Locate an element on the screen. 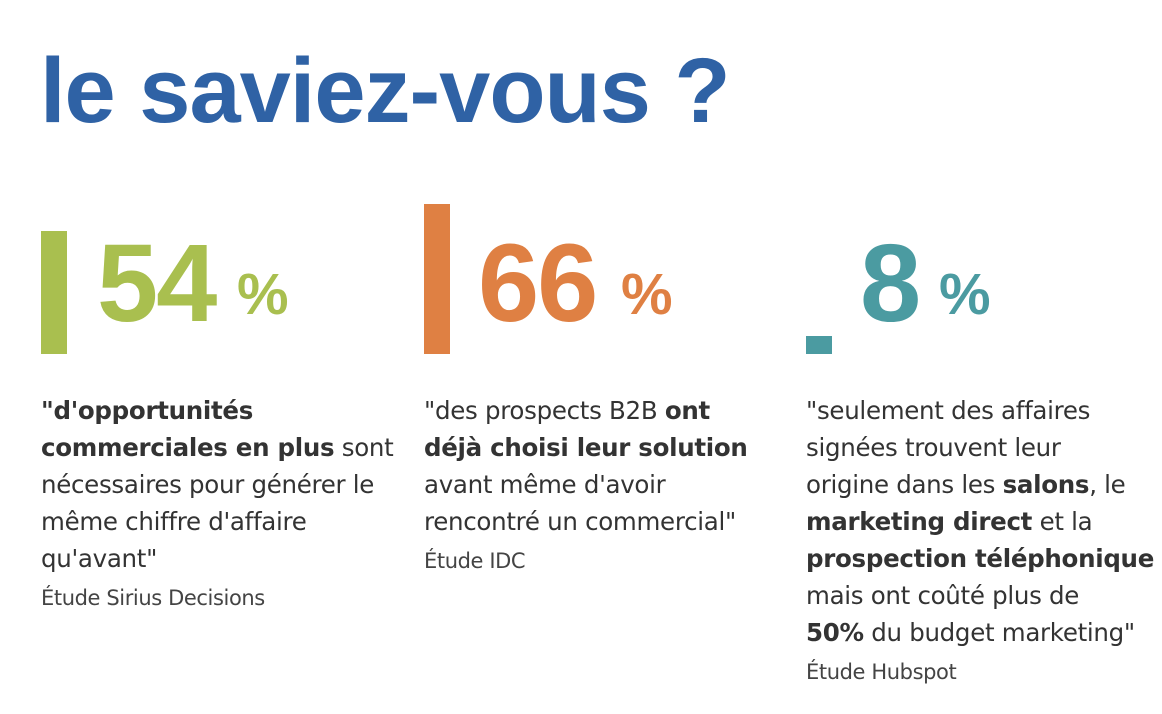  quote-line: "seulement des affaires is located at coordinates (984, 410).